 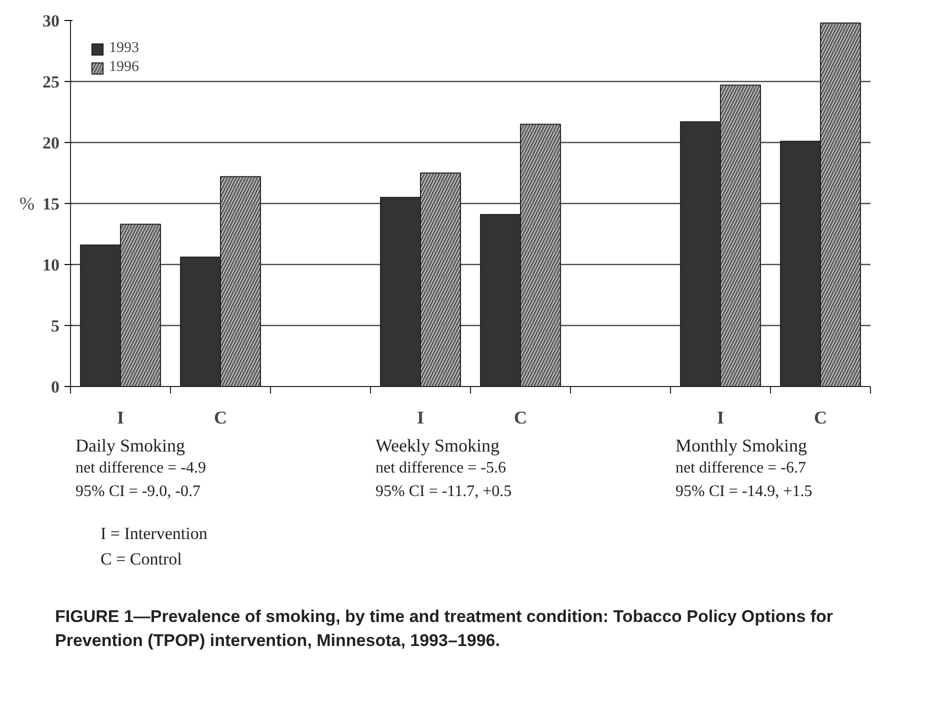 I want to click on text: I = Intervention, so click(x=154, y=533).